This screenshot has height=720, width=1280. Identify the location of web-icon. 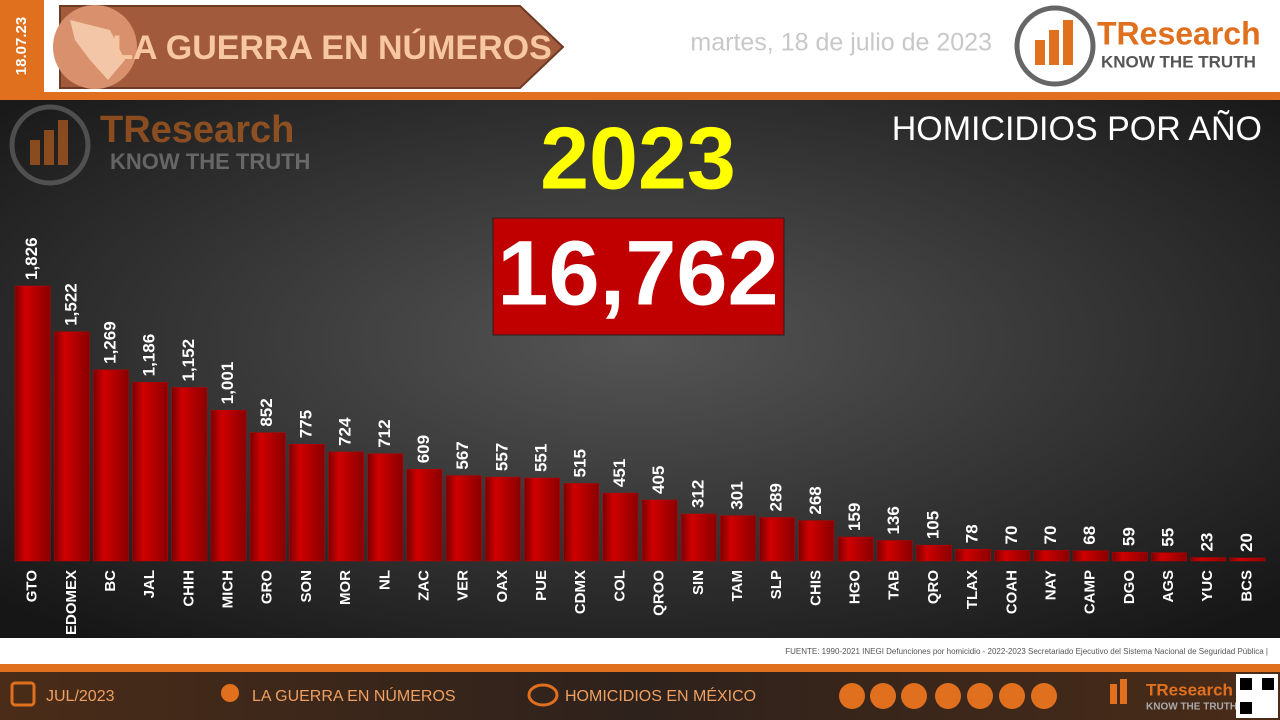
(852, 696).